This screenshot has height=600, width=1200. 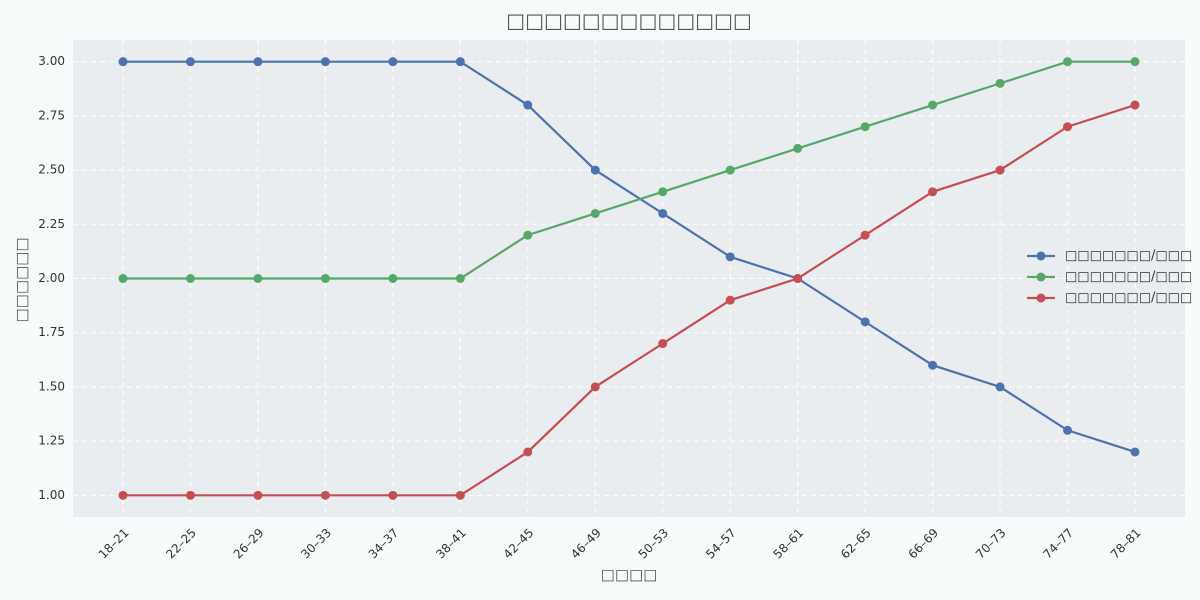 I want to click on x-tick-label: 50–53, so click(x=654, y=544).